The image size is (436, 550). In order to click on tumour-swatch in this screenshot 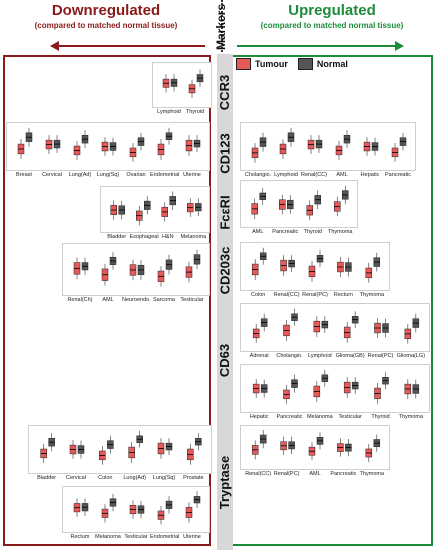, I will do `click(243, 64)`.